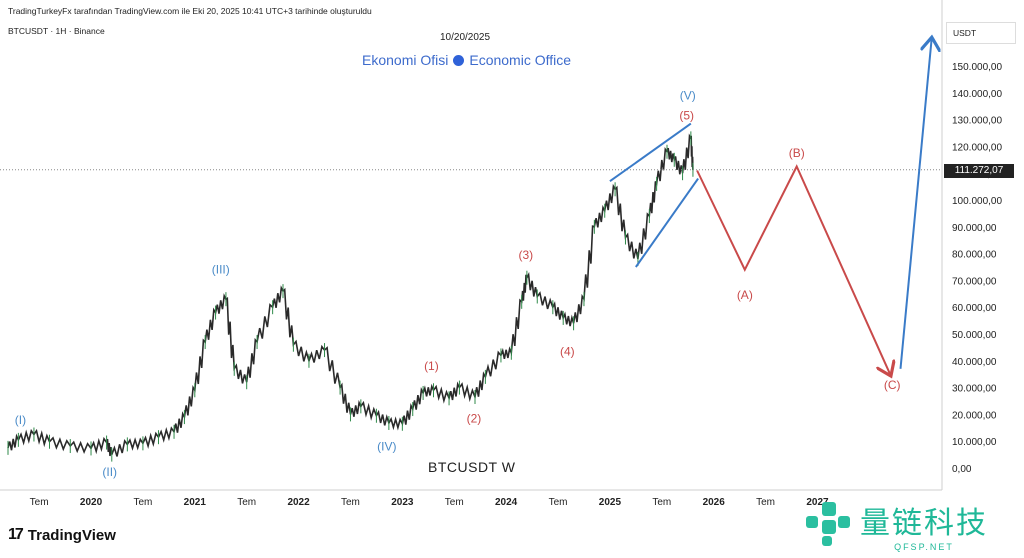 This screenshot has height=558, width=1024. What do you see at coordinates (974, 389) in the screenshot?
I see `y-tick-label: 30.000,00` at bounding box center [974, 389].